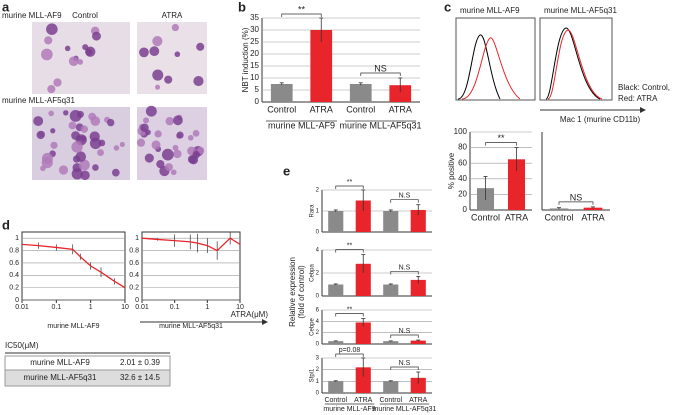 The height and width of the screenshot is (415, 685). Describe the element at coordinates (380, 68) in the screenshot. I see `significance-label: NS` at that location.